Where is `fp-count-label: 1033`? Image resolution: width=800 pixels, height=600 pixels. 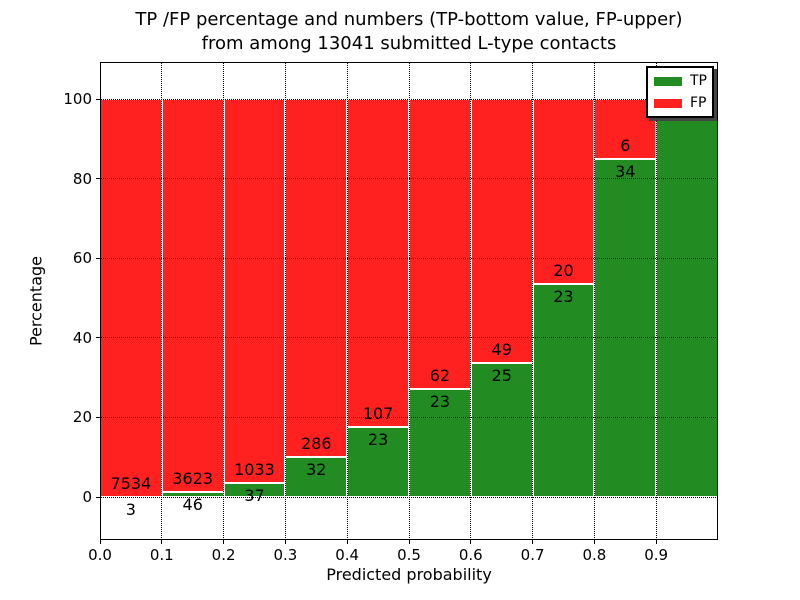
fp-count-label: 1033 is located at coordinates (254, 470).